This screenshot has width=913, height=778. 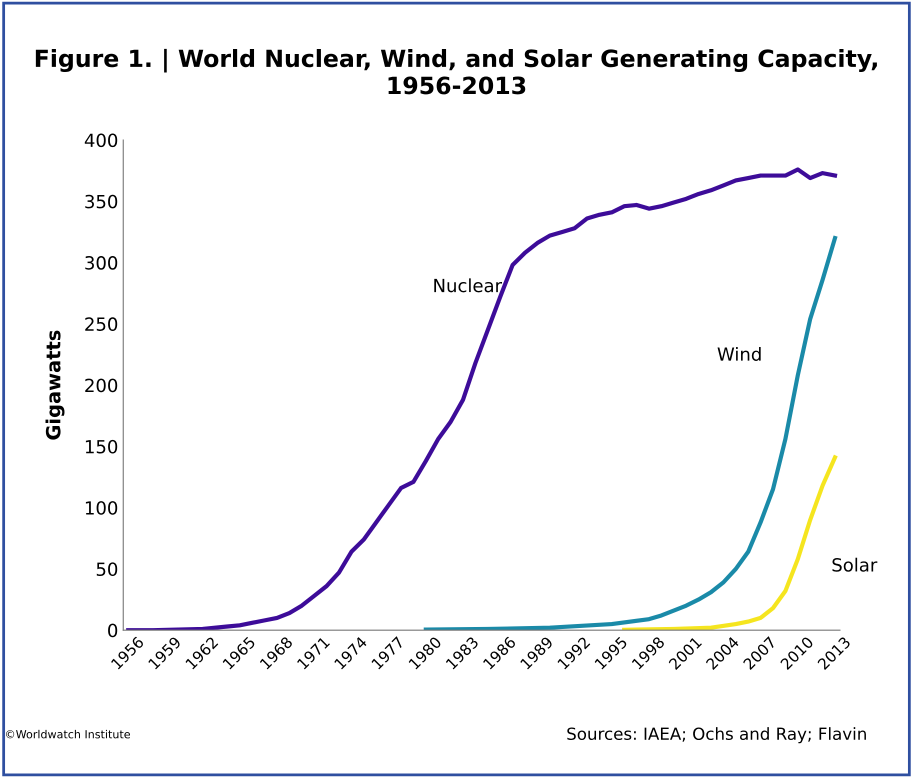 I want to click on y-axis-title: Gigawatts, so click(x=55, y=385).